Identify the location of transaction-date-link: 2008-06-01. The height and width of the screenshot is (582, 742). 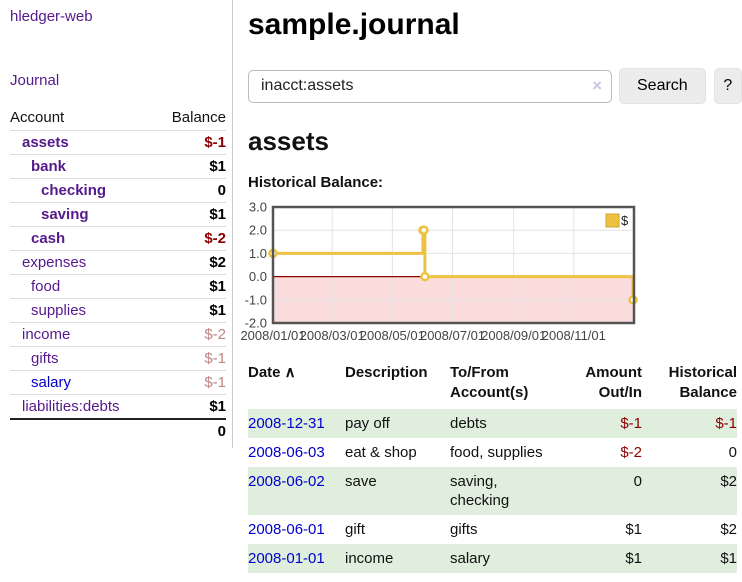
(286, 529).